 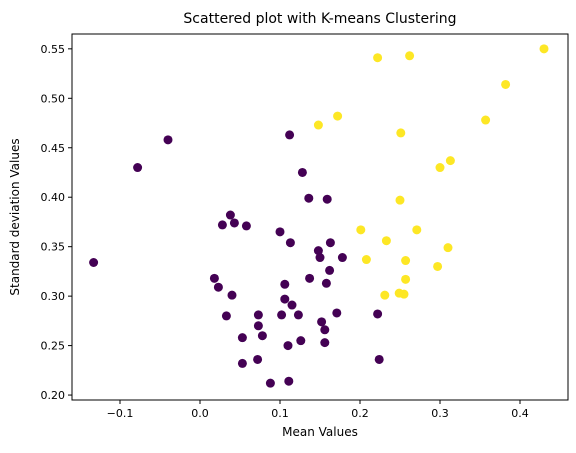 I want to click on x-axis-label: Mean Values, so click(x=320, y=432).